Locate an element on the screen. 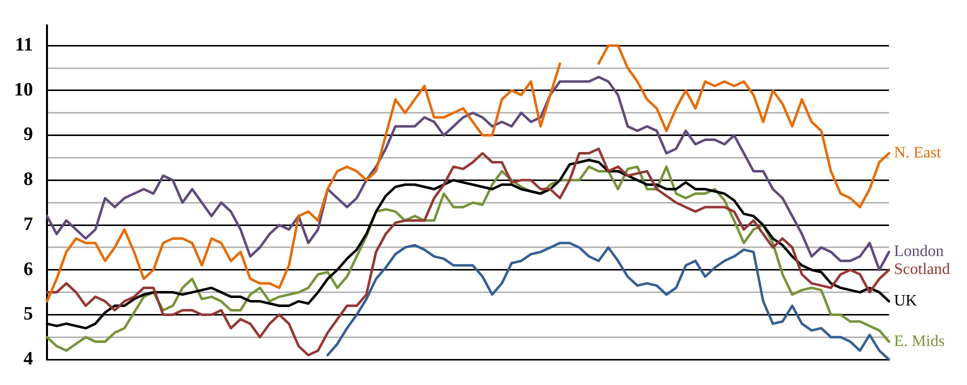 The image size is (967, 385). y-tick-label: 8 is located at coordinates (28, 179).